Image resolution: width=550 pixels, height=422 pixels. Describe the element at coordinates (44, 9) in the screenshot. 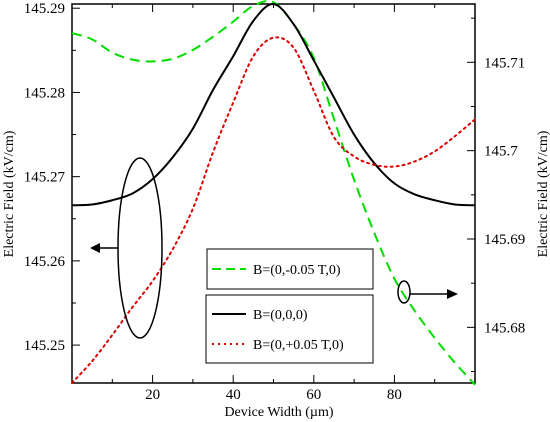

I see `y-left-tick-label: 145.29` at that location.